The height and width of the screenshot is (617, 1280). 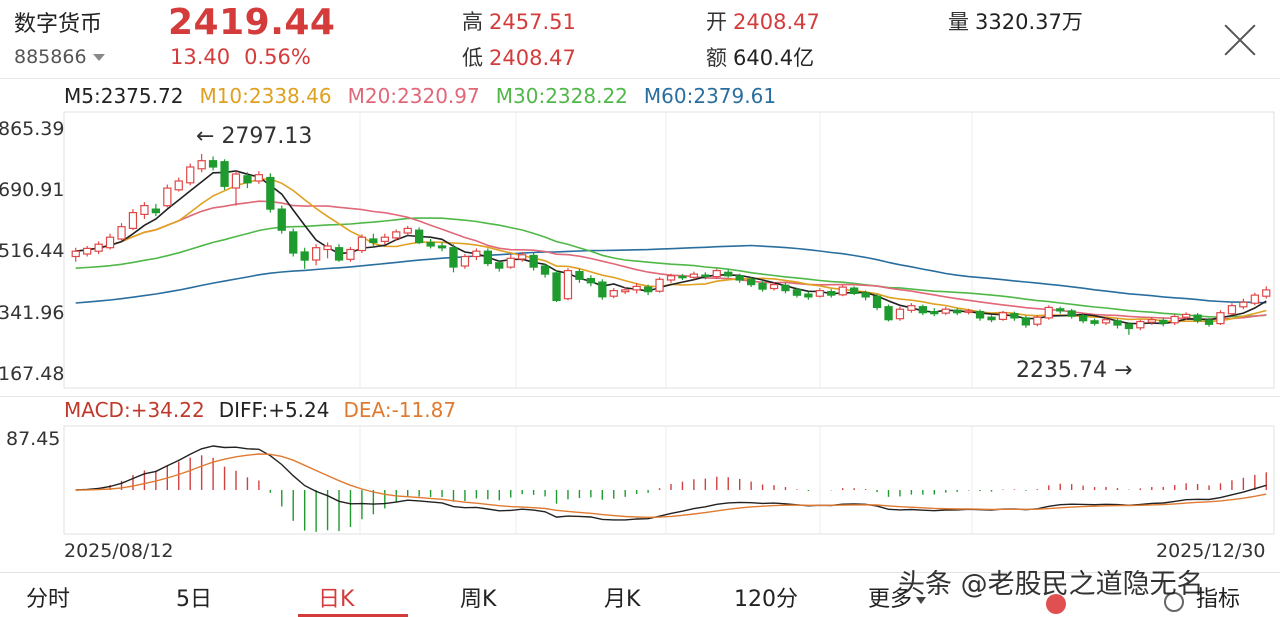 What do you see at coordinates (532, 22) in the screenshot?
I see `stat-high-value: 2457.51` at bounding box center [532, 22].